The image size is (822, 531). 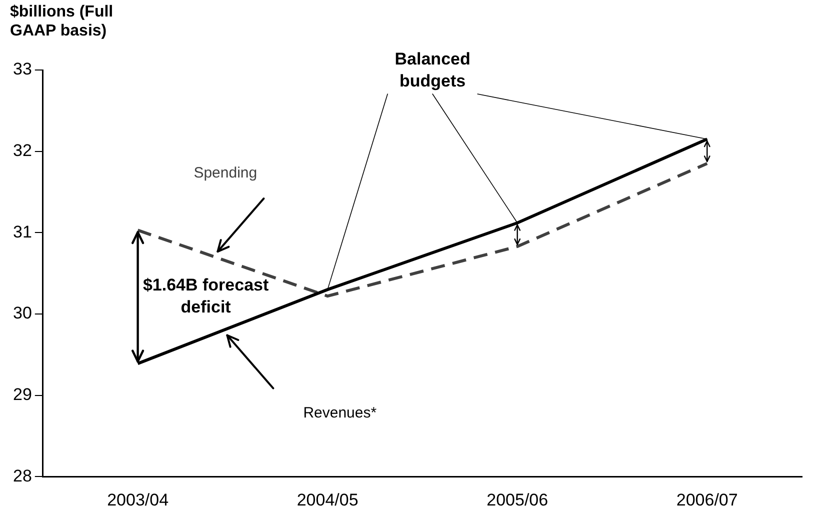 What do you see at coordinates (22, 476) in the screenshot?
I see `y-tick-label: 28` at bounding box center [22, 476].